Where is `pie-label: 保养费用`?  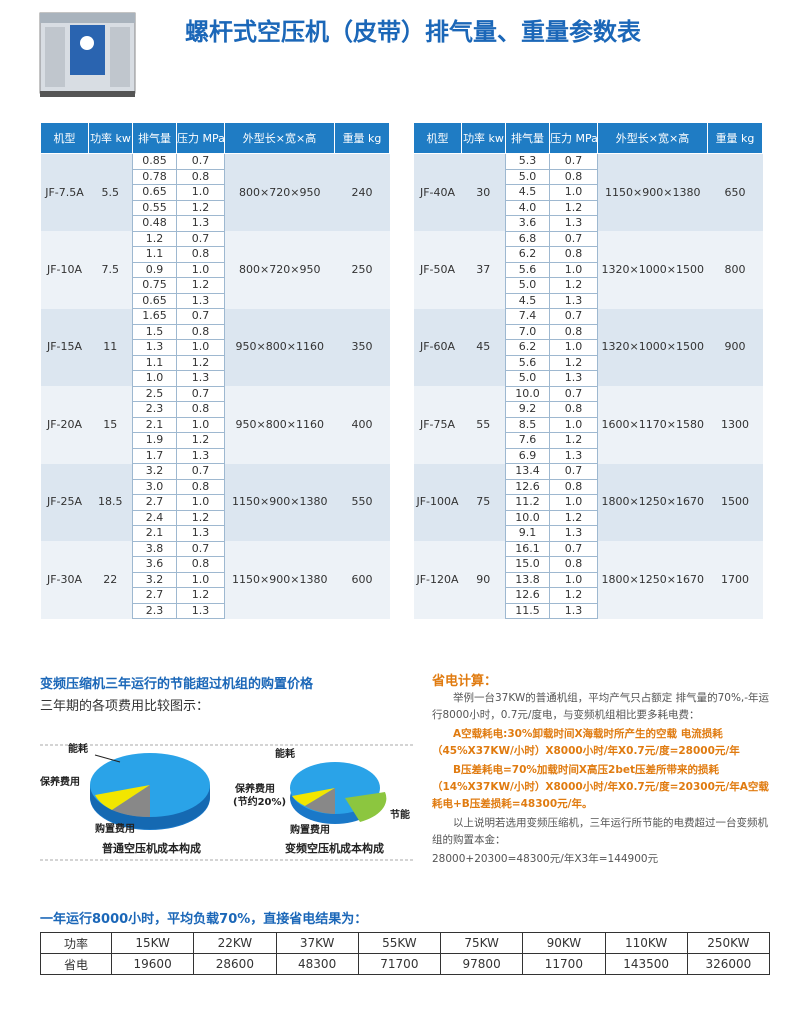 pie-label: 保养费用 is located at coordinates (254, 788).